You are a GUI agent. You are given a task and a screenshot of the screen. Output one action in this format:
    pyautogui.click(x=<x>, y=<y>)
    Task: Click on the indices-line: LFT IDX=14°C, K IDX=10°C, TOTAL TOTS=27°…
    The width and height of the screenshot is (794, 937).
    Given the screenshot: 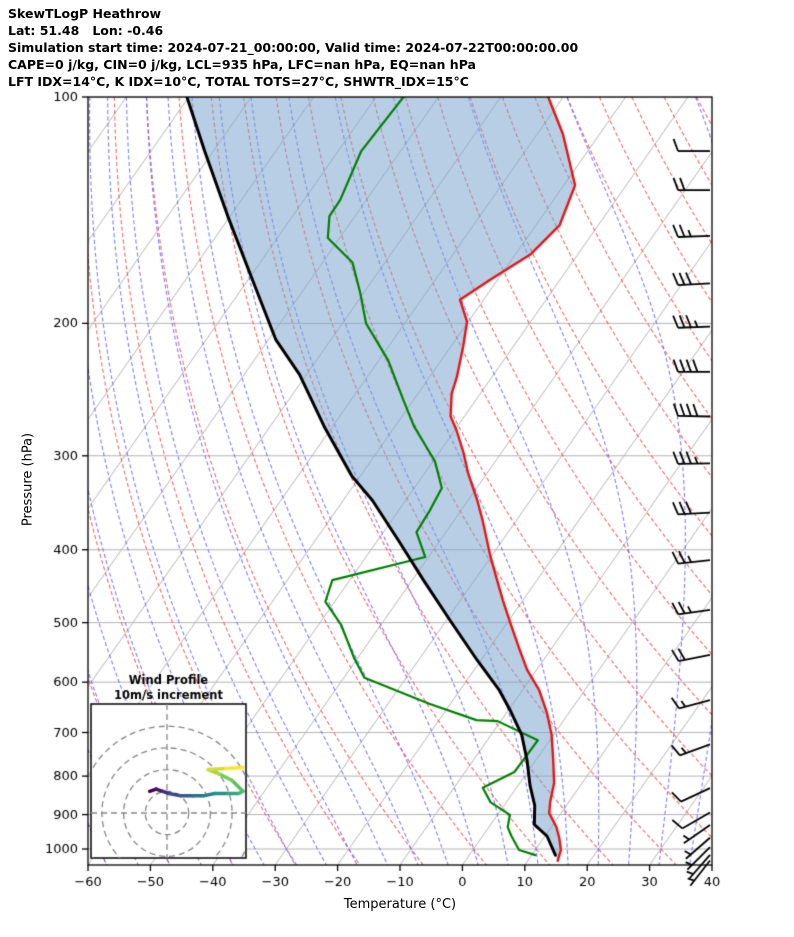 What is the action you would take?
    pyautogui.click(x=238, y=81)
    